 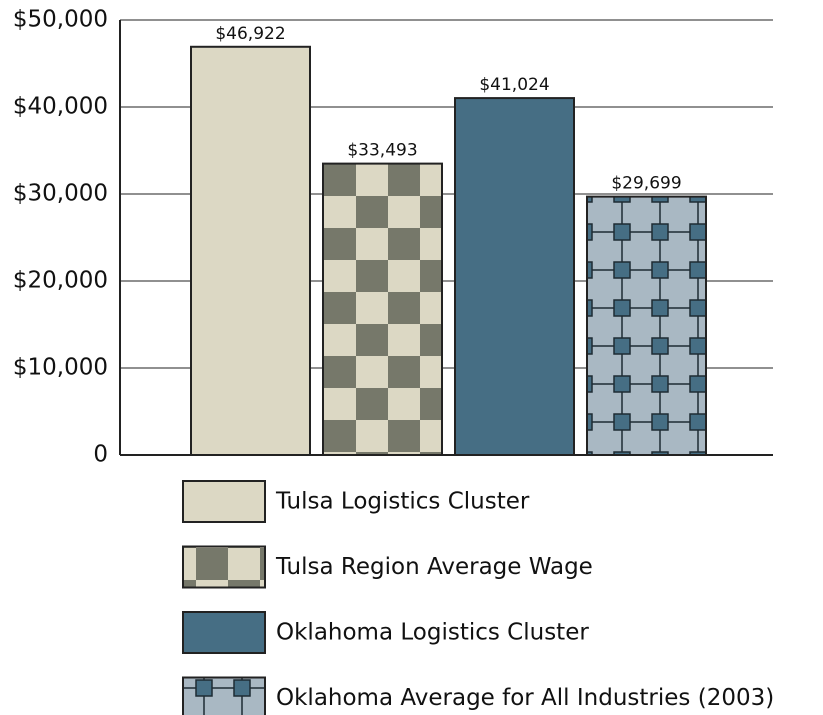 What do you see at coordinates (60, 368) in the screenshot?
I see `y-tick-label: $10,000` at bounding box center [60, 368].